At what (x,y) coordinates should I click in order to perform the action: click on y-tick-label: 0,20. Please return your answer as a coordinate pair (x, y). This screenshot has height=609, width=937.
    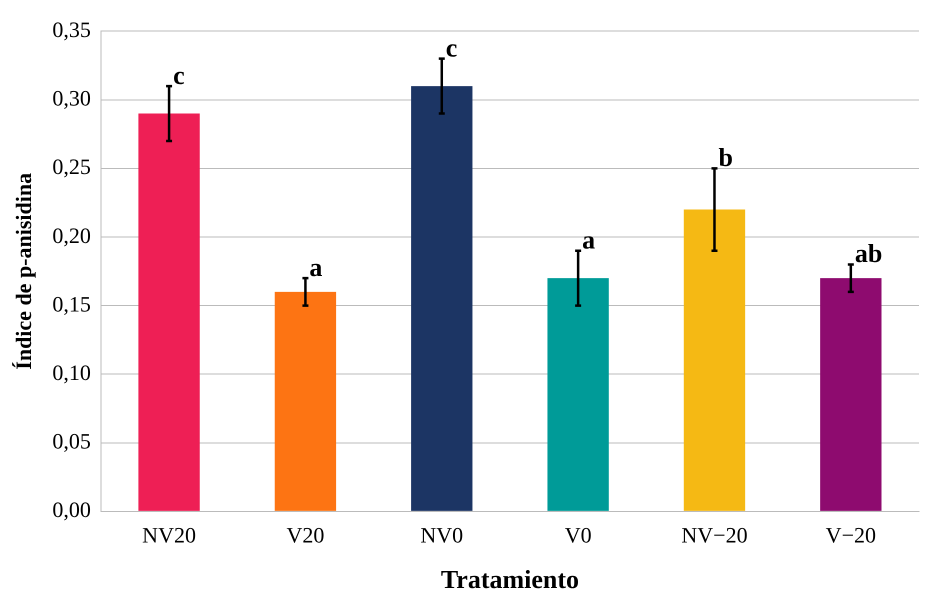
    Looking at the image, I should click on (71, 235).